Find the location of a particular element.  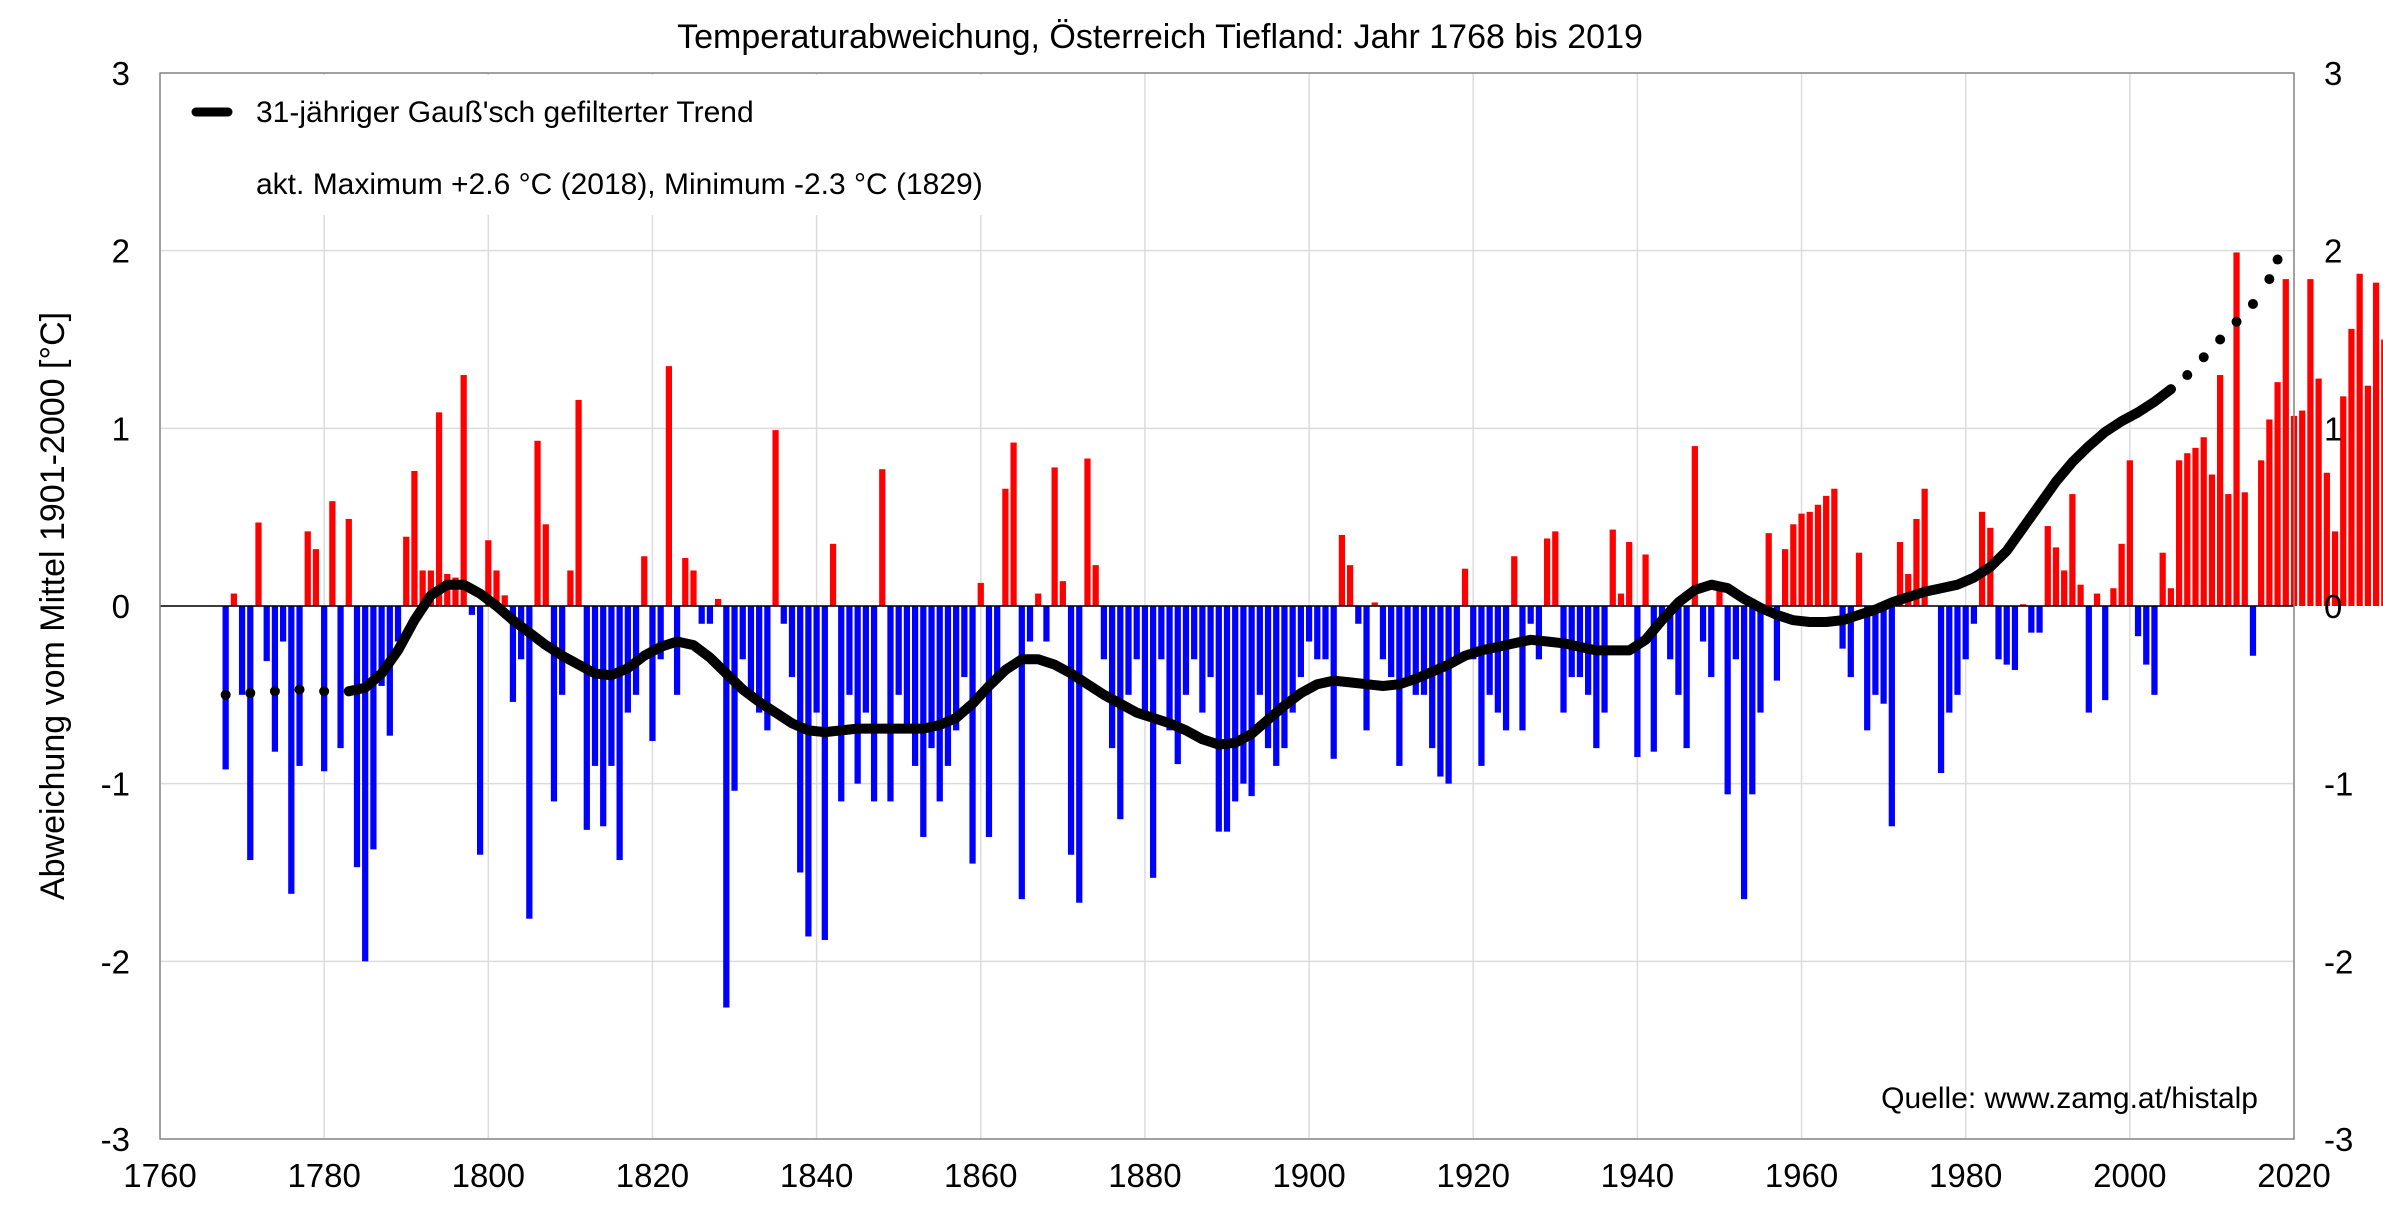

bar-1914 is located at coordinates (1424, 650).